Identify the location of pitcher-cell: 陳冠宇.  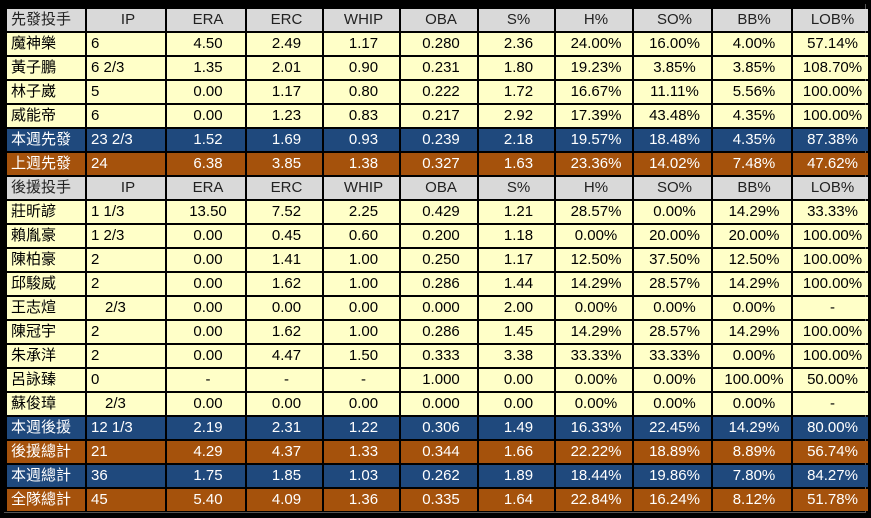
(46, 332).